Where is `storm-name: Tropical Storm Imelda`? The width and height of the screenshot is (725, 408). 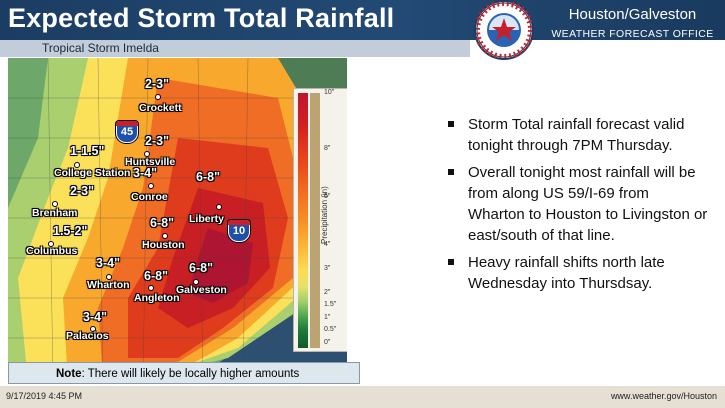 storm-name: Tropical Storm Imelda is located at coordinates (100, 48).